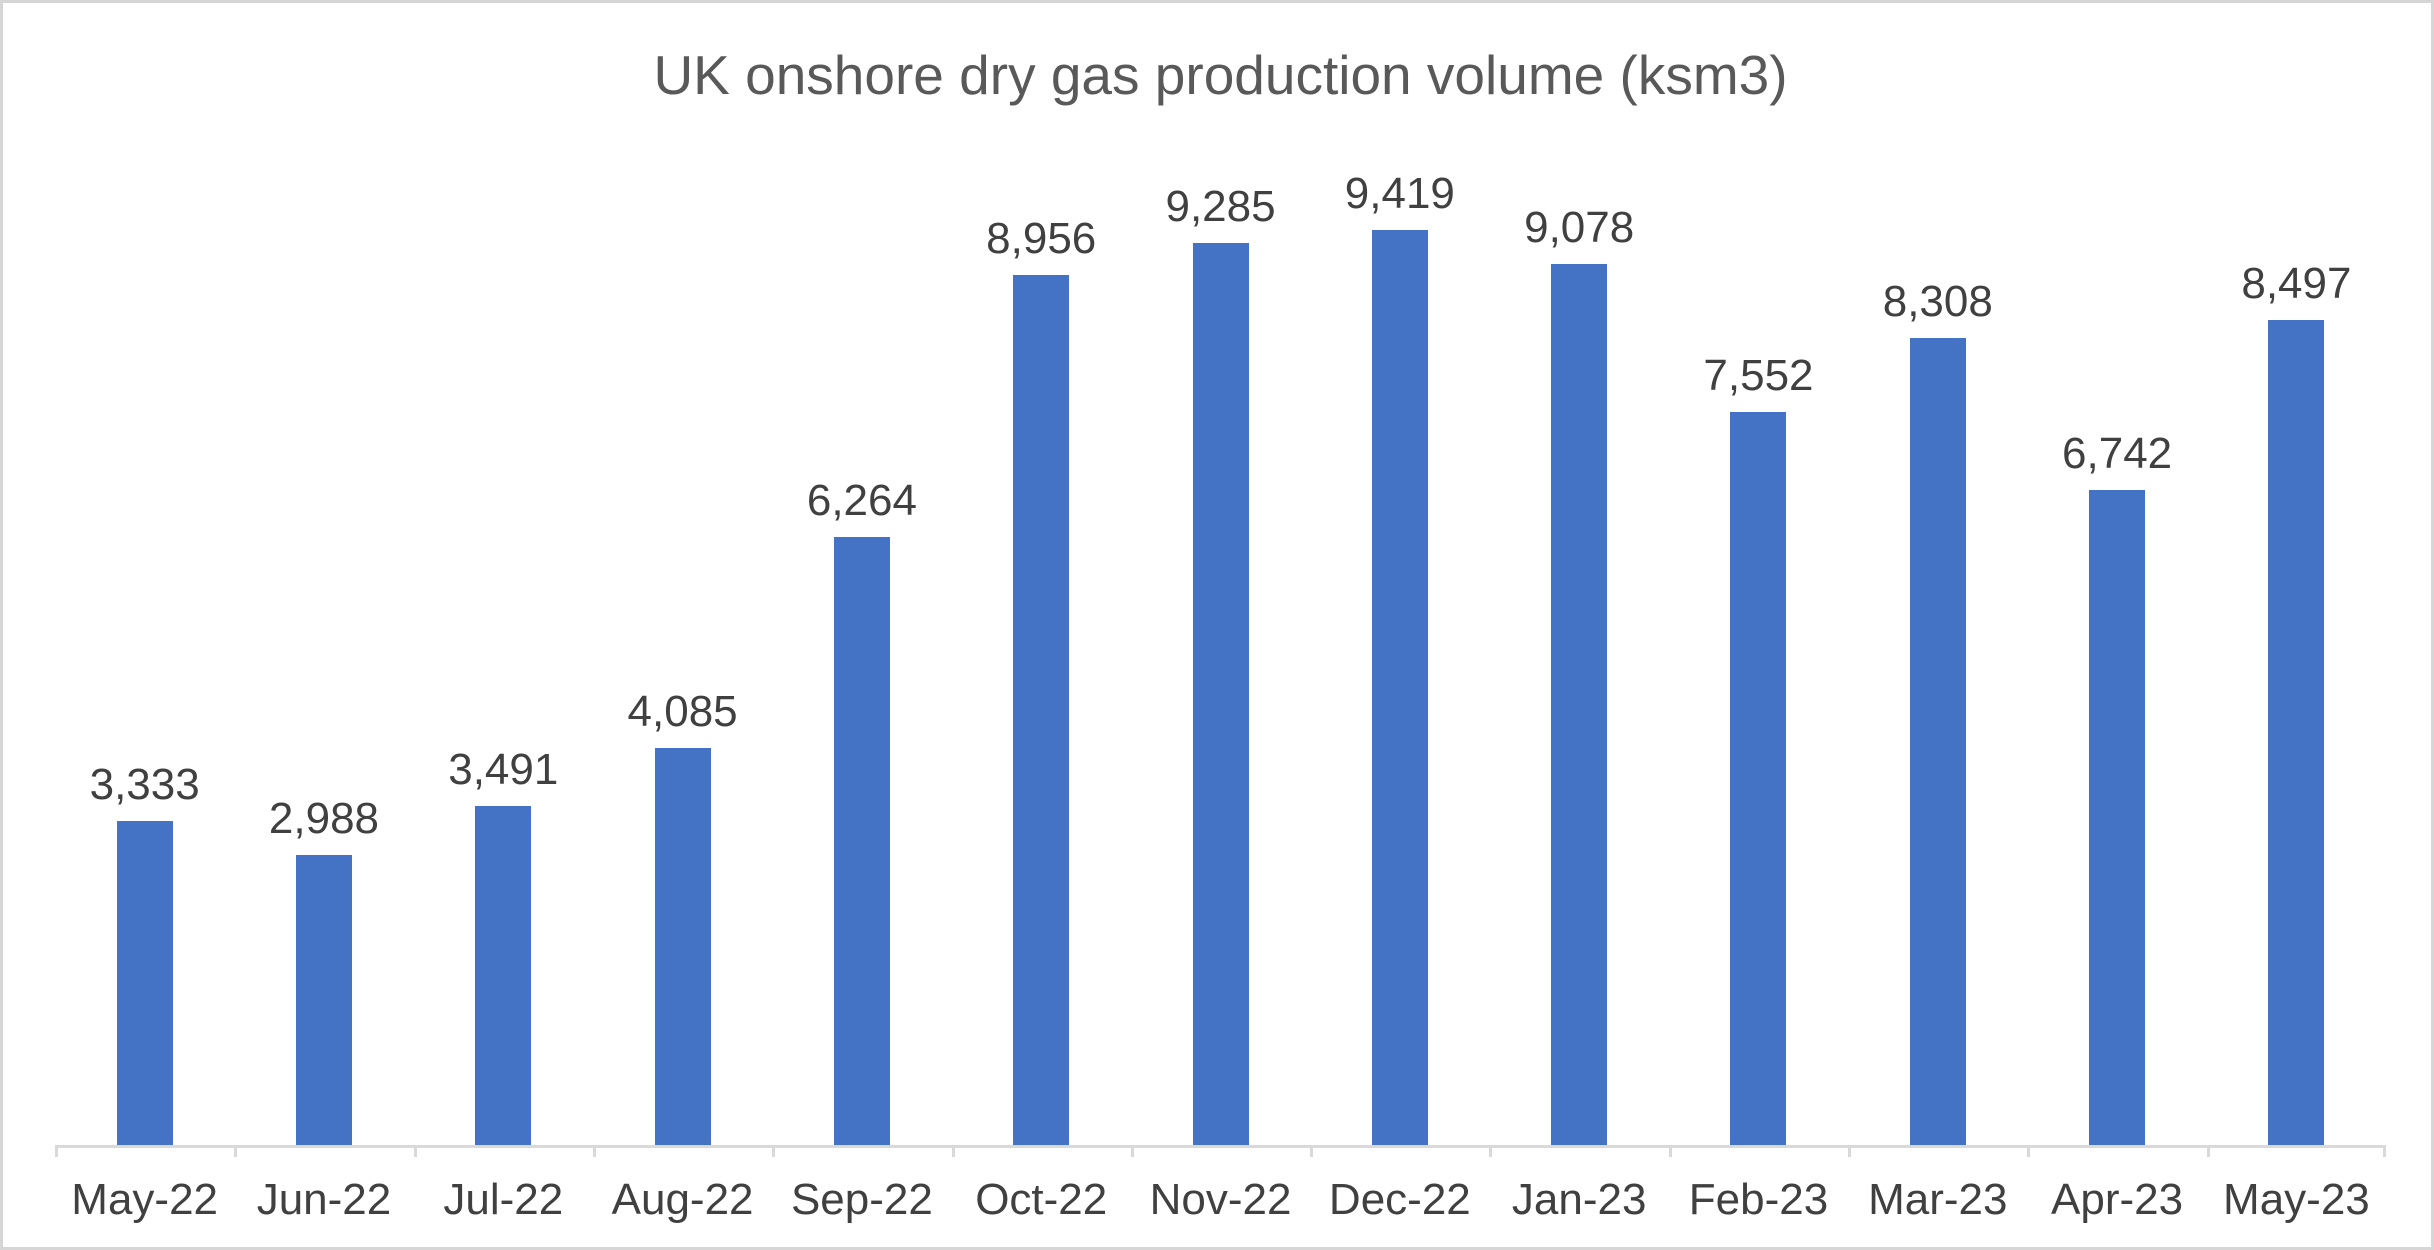 The image size is (2434, 1250). Describe the element at coordinates (503, 659) in the screenshot. I see `category-cell: 3,491` at that location.